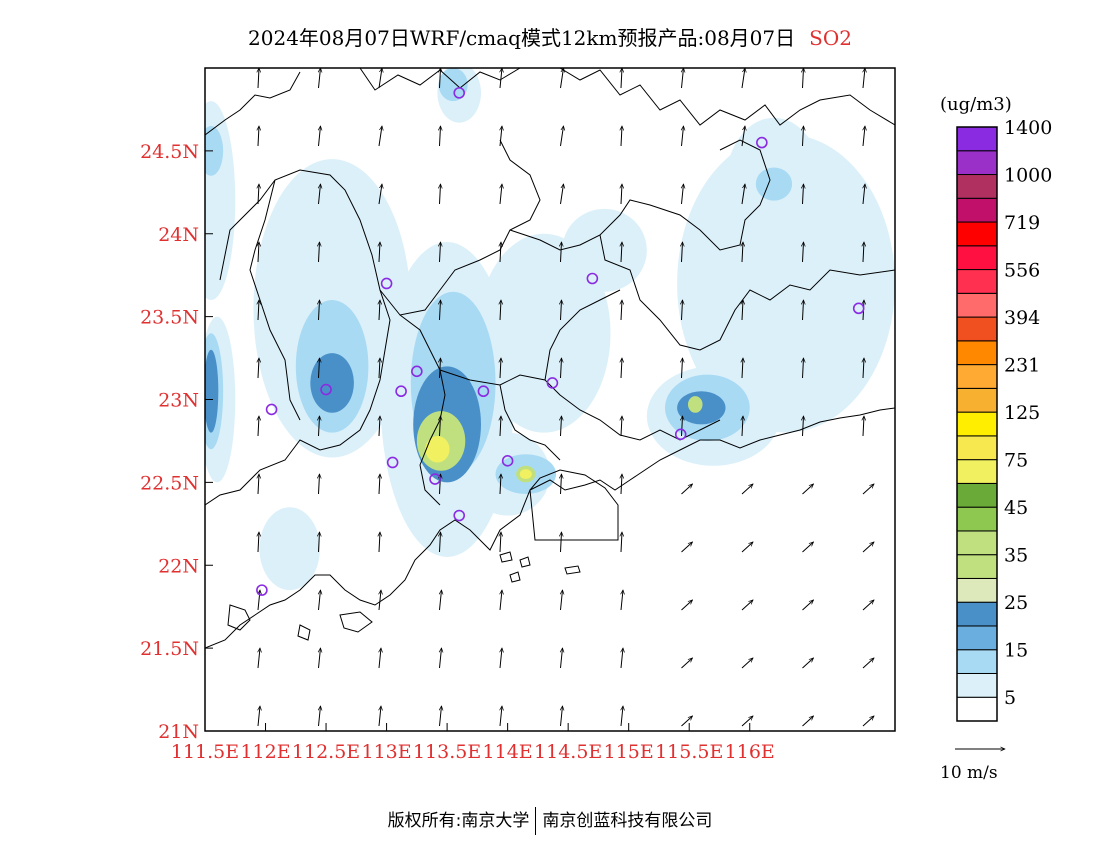 This screenshot has width=1100, height=850. I want to click on lat-tick-label: 22N, so click(178, 566).